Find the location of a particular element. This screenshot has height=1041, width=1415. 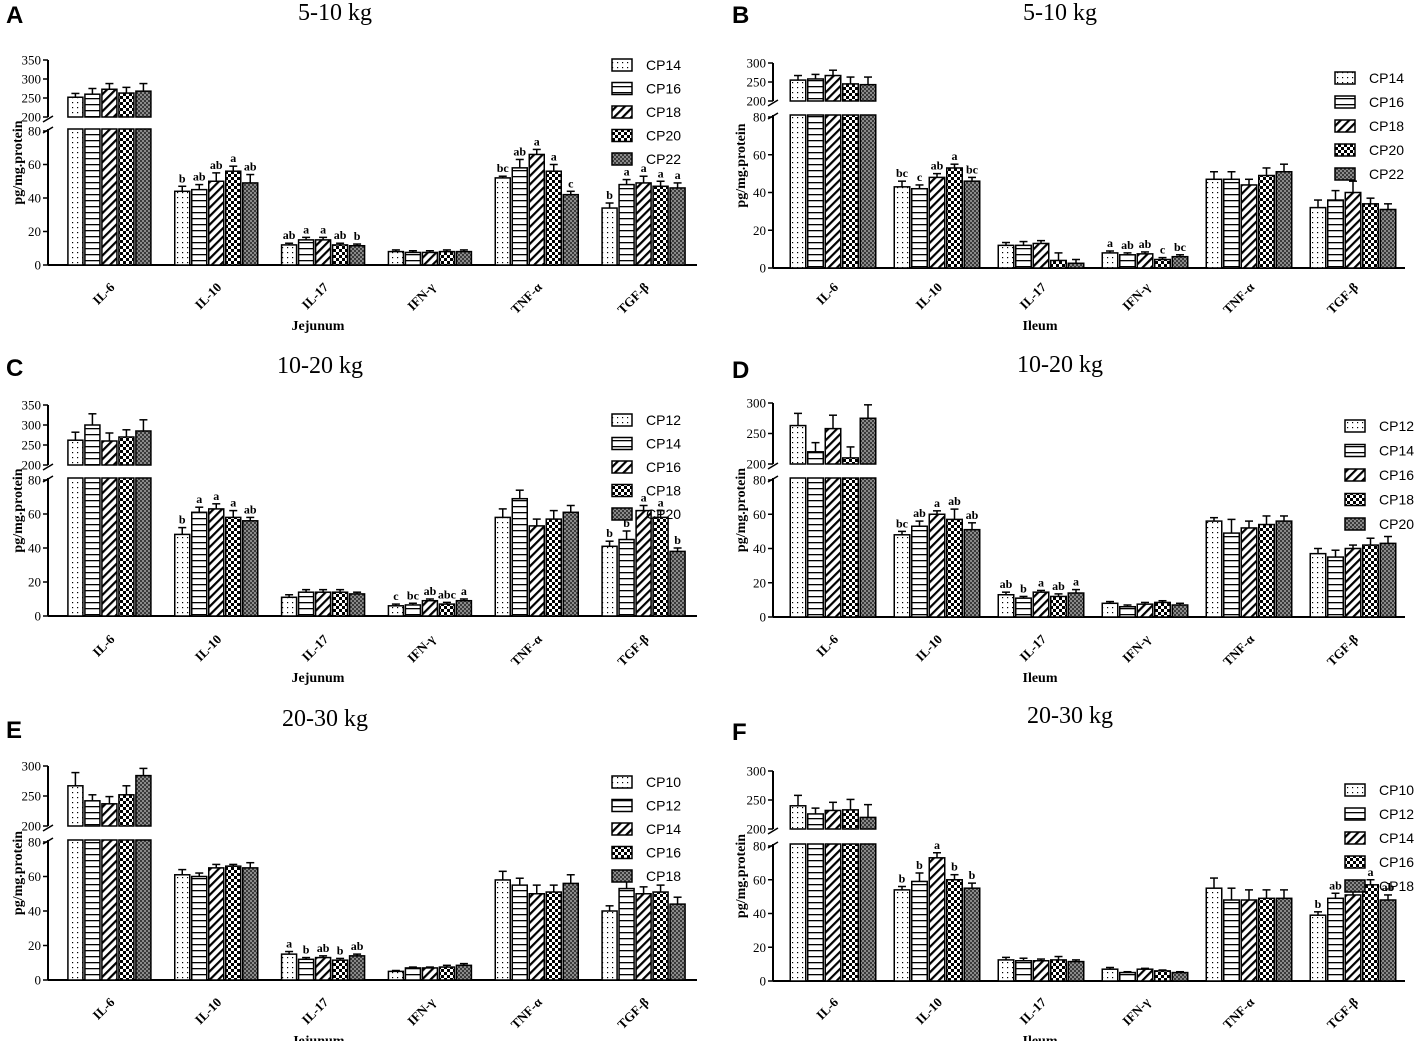

y-tick-label: 20 is located at coordinates (759, 582).